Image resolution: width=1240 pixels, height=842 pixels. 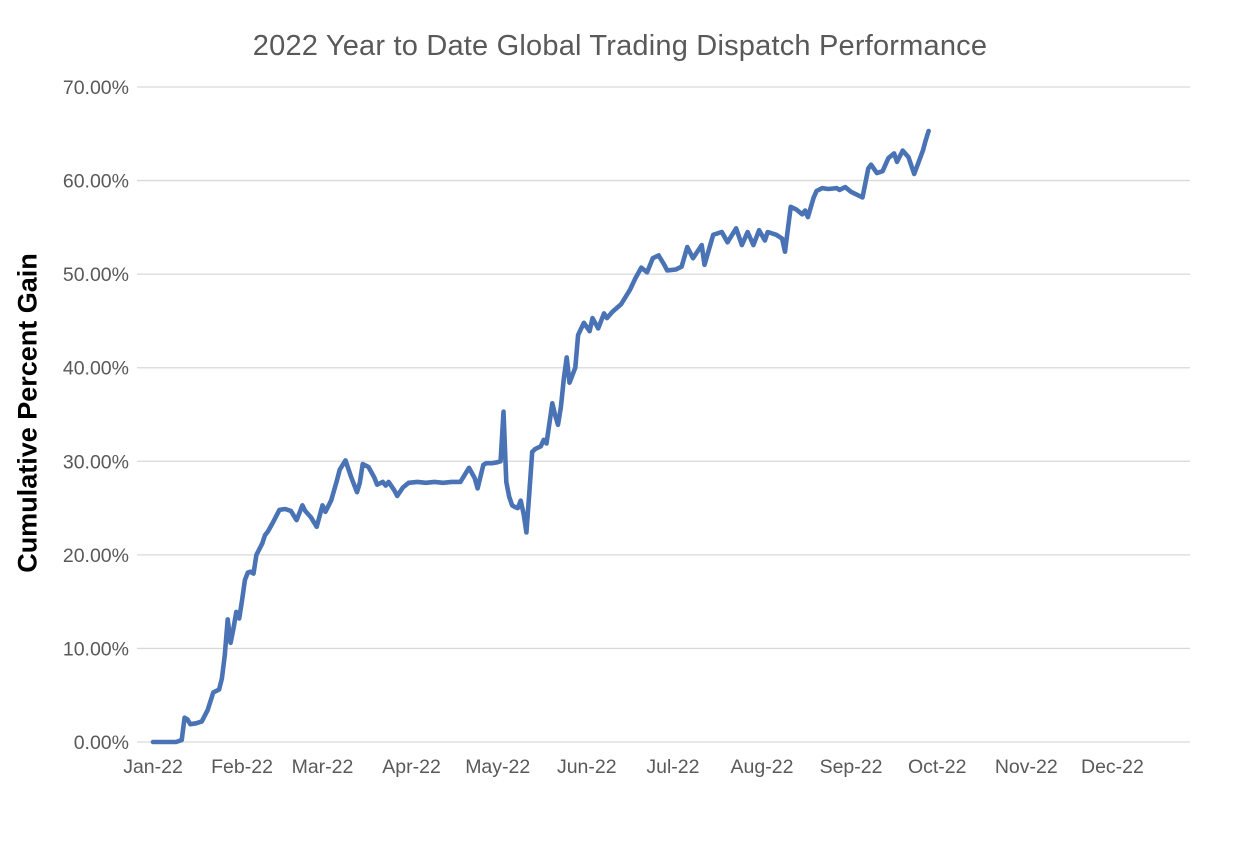 What do you see at coordinates (762, 767) in the screenshot?
I see `x-tick-label: Aug-22` at bounding box center [762, 767].